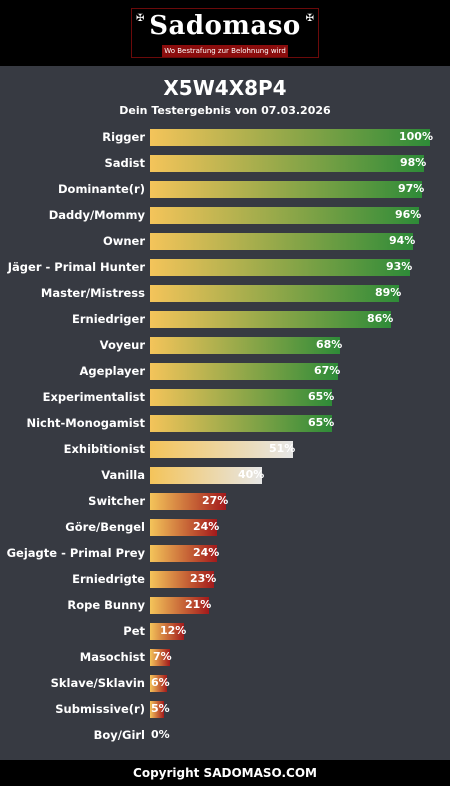 Image resolution: width=450 pixels, height=786 pixels. Describe the element at coordinates (173, 630) in the screenshot. I see `result-percent: 12%` at that location.